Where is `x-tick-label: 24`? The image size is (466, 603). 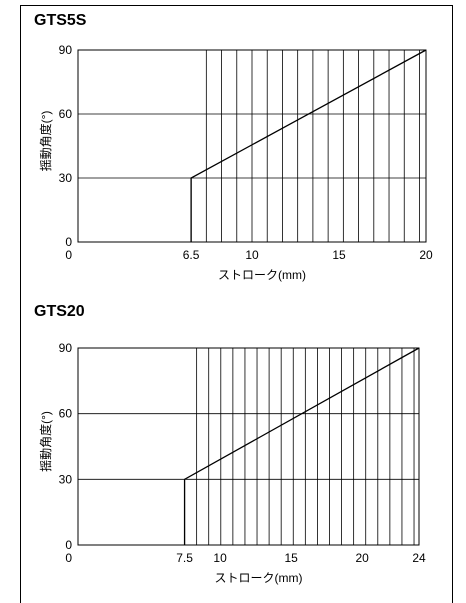 x-tick-label: 24 is located at coordinates (419, 558).